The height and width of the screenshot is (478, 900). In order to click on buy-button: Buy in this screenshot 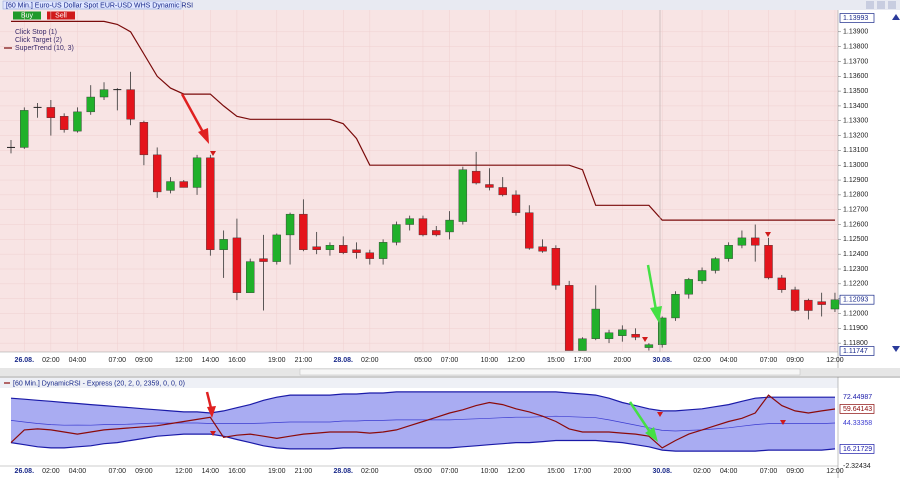, I will do `click(27, 15)`.